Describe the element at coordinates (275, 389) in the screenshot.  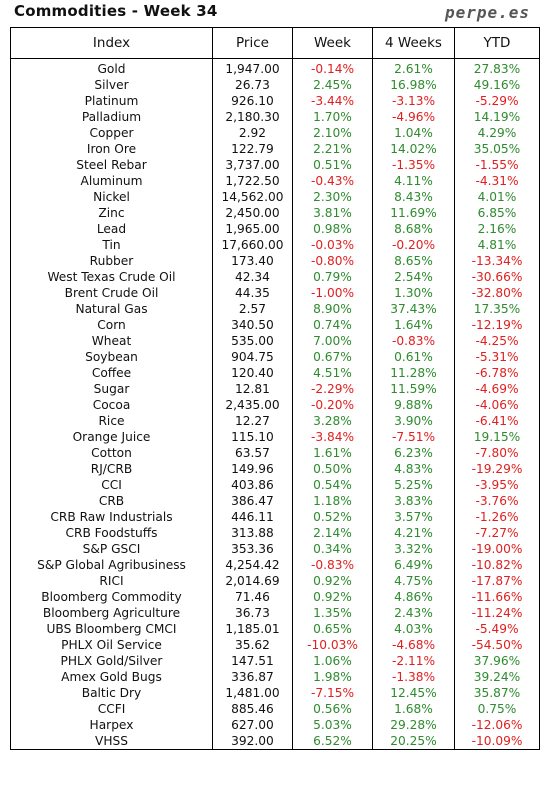
I see `table-row: Sugar 12.81 -2.29% 11.59% -4.69%` at that location.